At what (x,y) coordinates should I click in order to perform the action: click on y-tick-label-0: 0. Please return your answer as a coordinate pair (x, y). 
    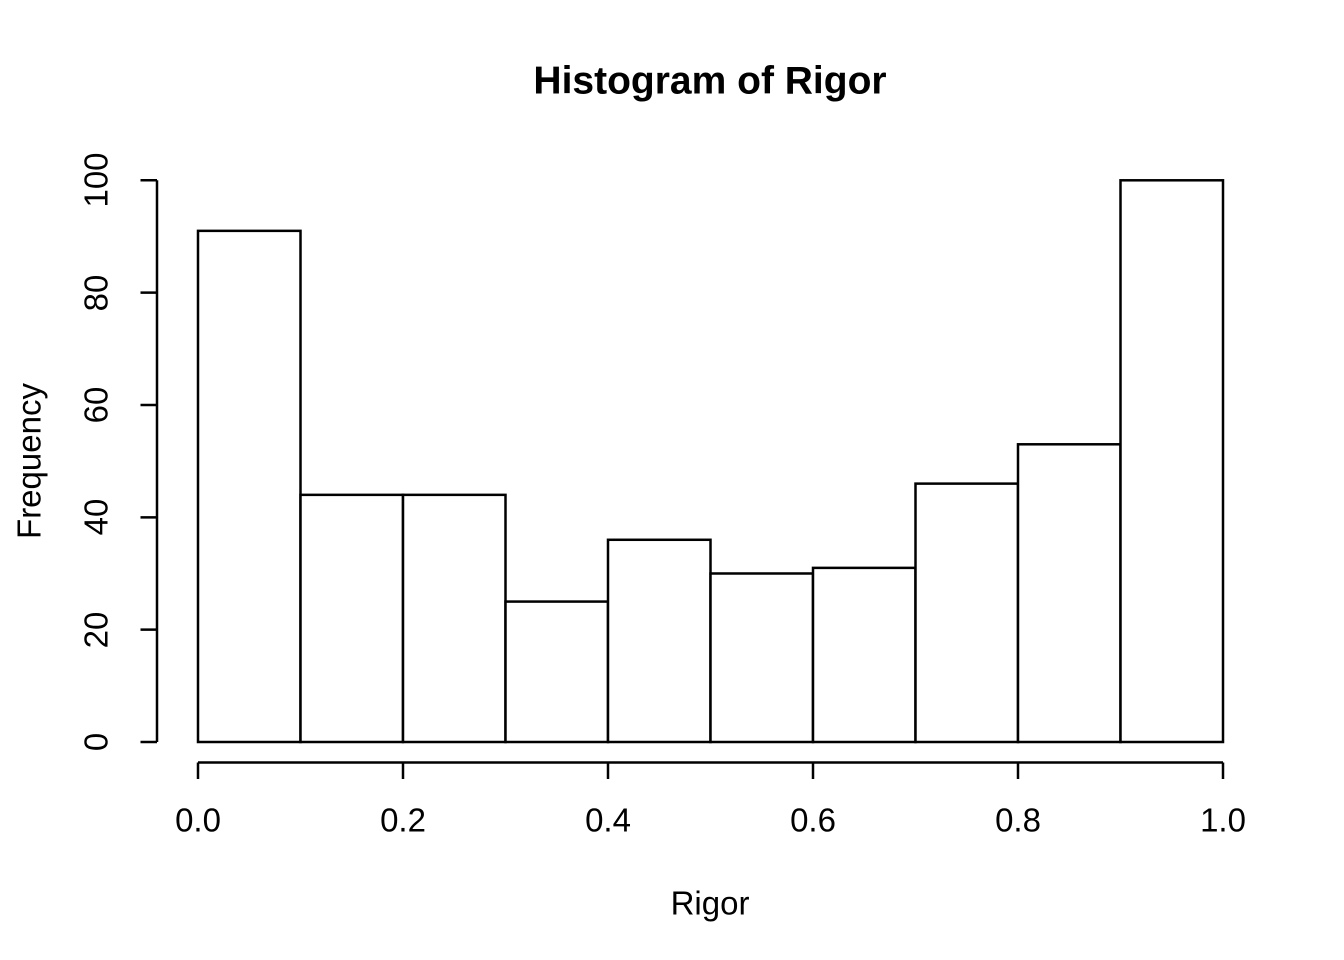
    Looking at the image, I should click on (96, 742).